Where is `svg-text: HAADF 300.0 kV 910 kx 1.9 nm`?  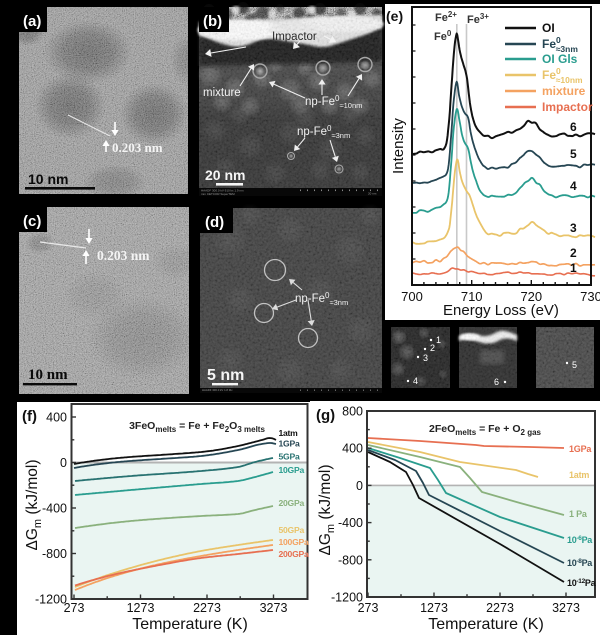
svg-text: HAADF 300.0 kV 910 kx 1.9 nm is located at coordinates (222, 191).